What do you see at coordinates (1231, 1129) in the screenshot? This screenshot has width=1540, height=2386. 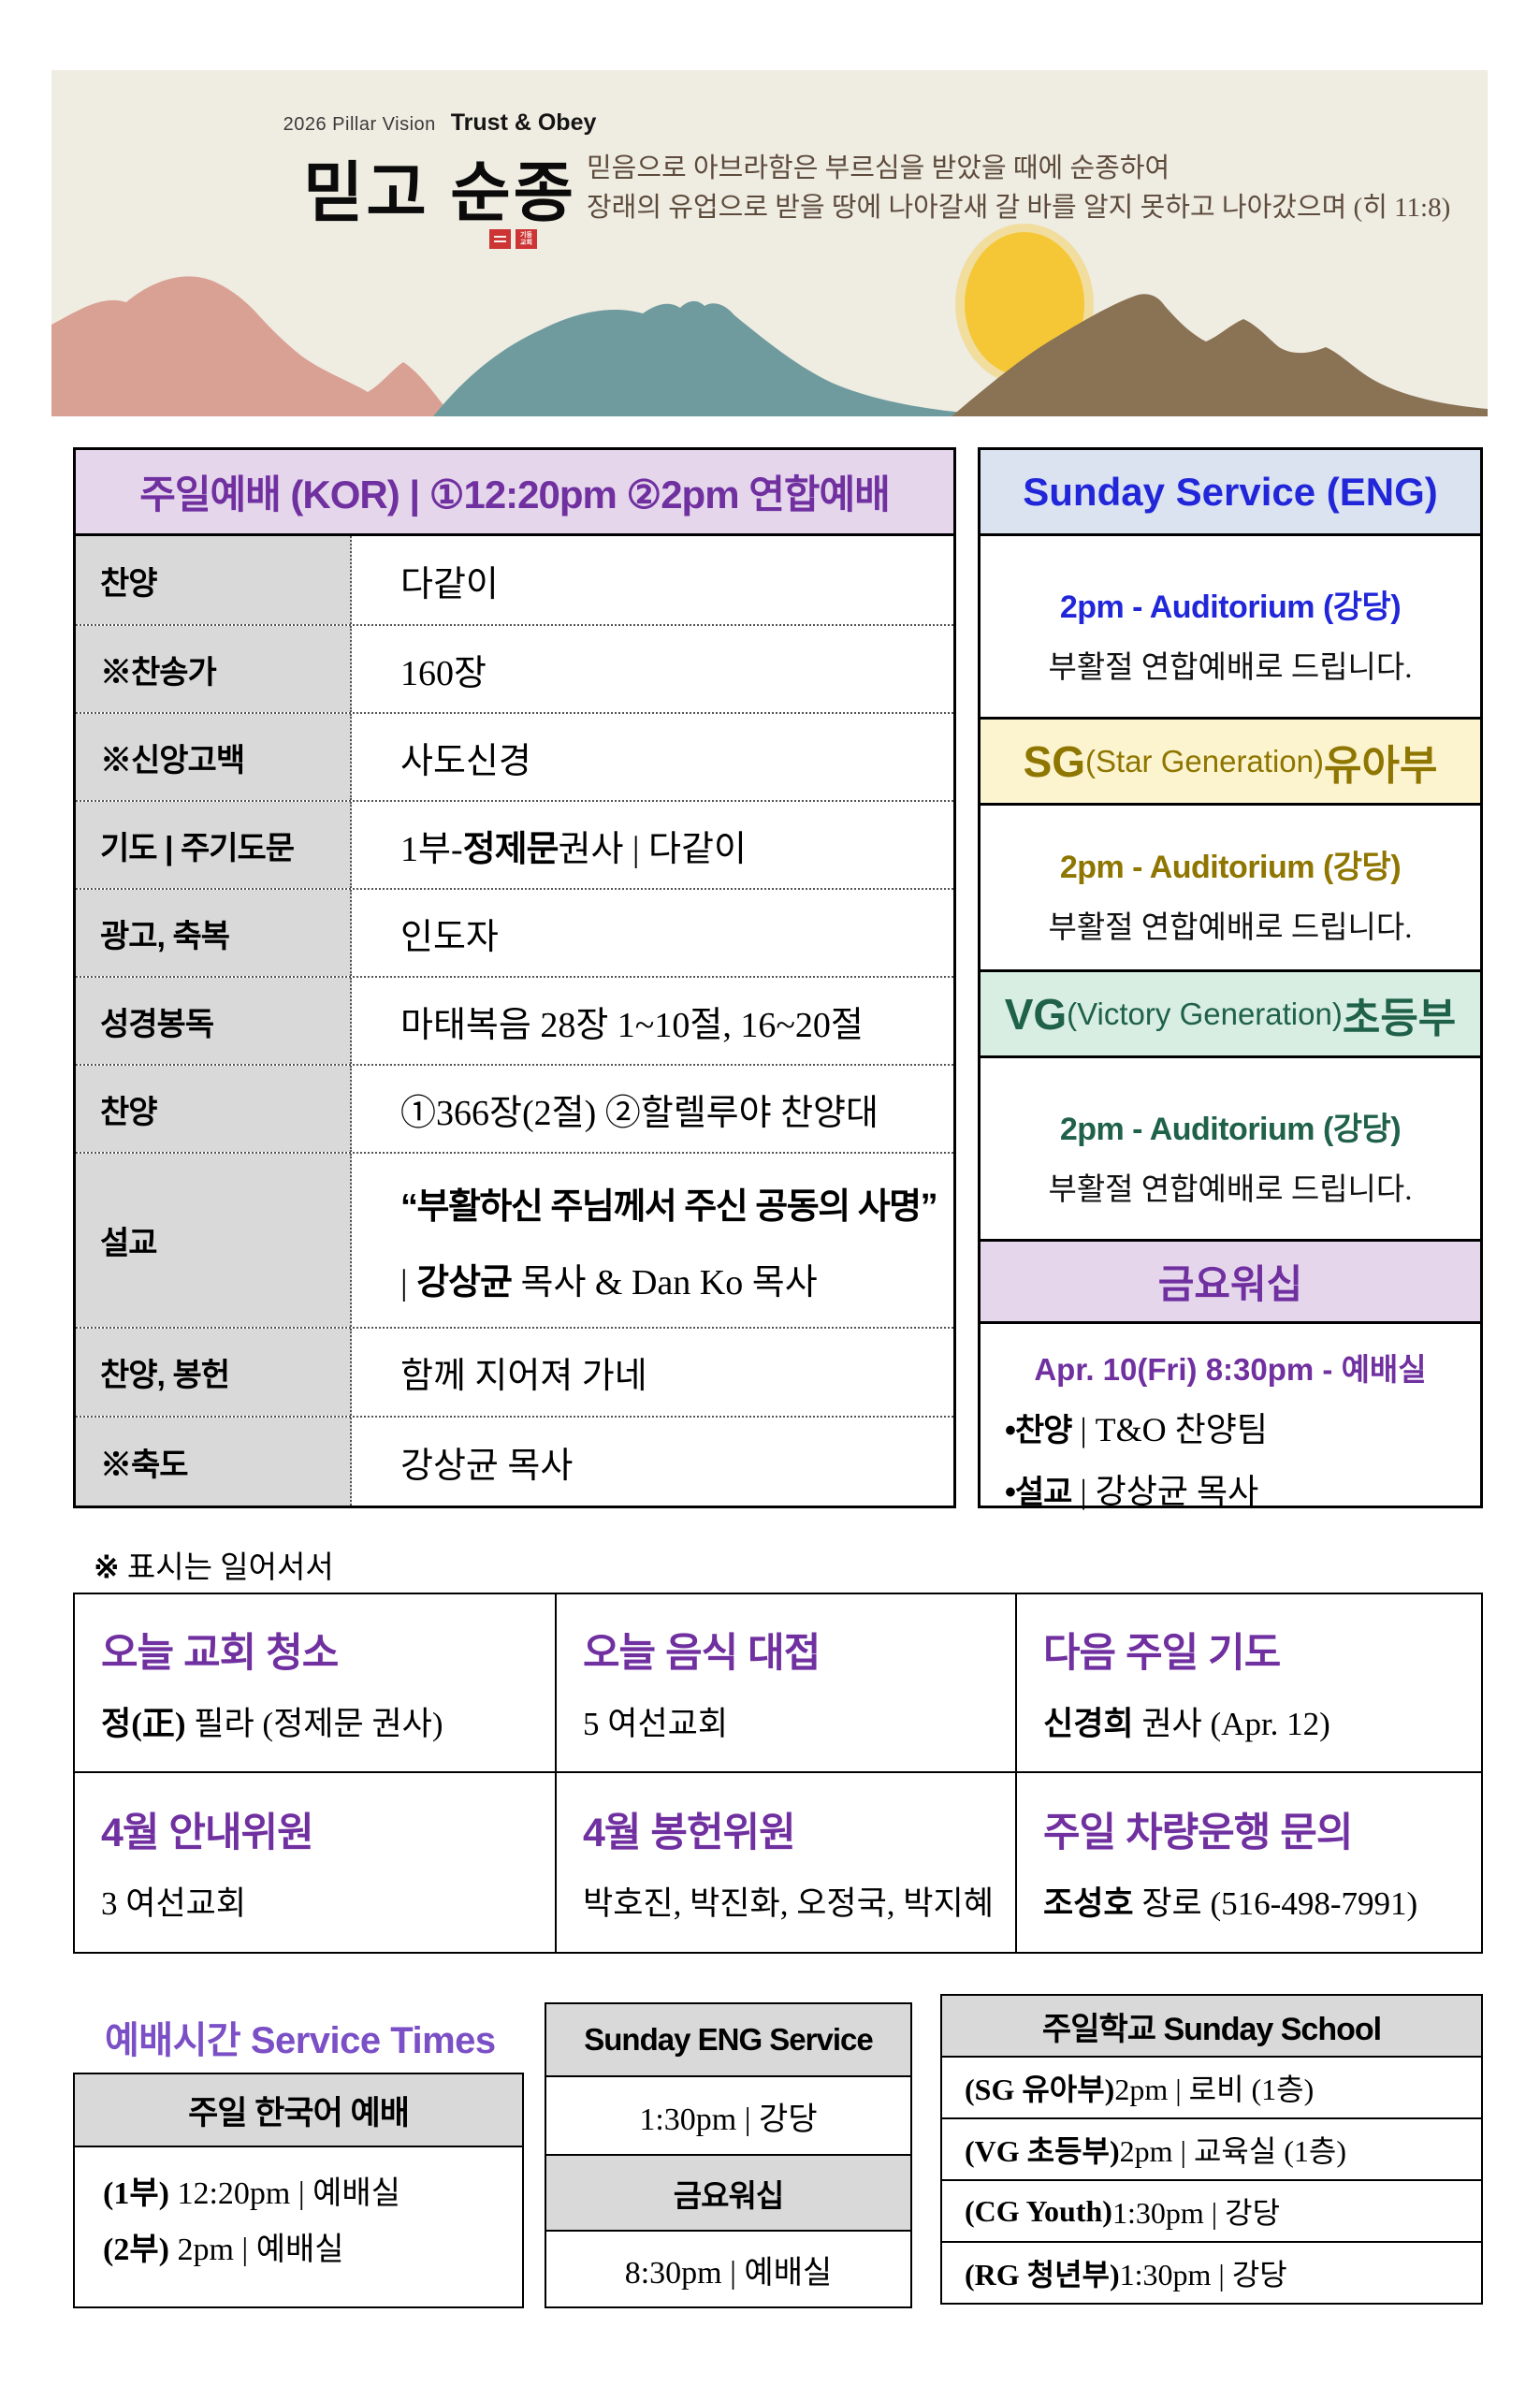 I see `vg-time: 2pm - Auditorium (강당)` at bounding box center [1231, 1129].